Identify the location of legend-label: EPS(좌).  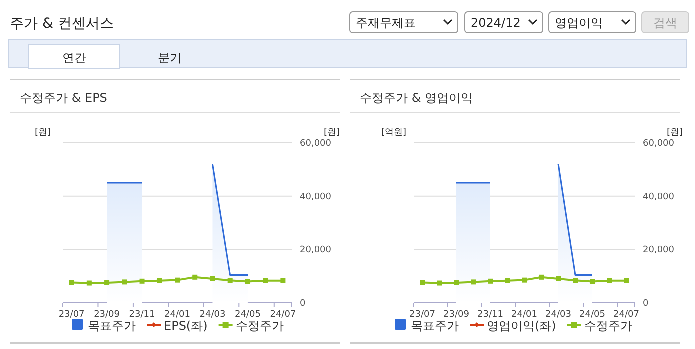
(186, 326).